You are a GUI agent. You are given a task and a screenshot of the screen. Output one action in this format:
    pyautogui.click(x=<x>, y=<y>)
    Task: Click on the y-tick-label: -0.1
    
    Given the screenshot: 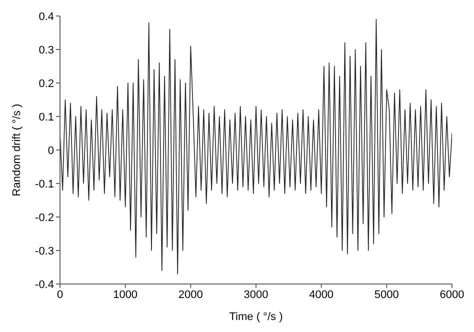 What is the action you would take?
    pyautogui.click(x=44, y=184)
    